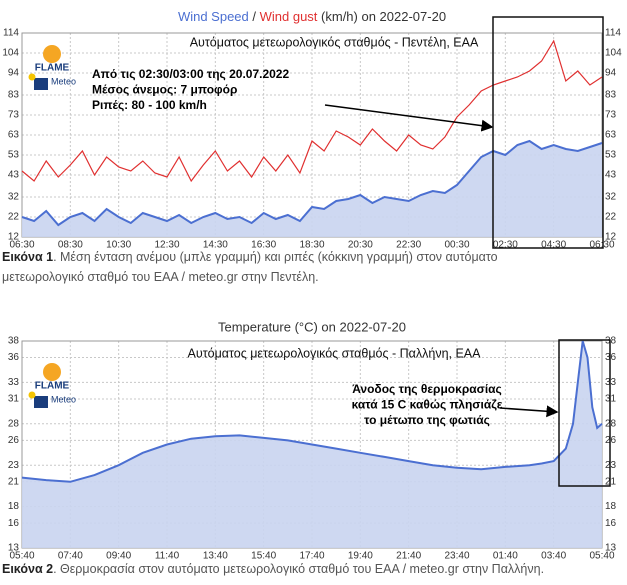  What do you see at coordinates (289, 16) in the screenshot?
I see `legend-entry: Wind gust` at bounding box center [289, 16].